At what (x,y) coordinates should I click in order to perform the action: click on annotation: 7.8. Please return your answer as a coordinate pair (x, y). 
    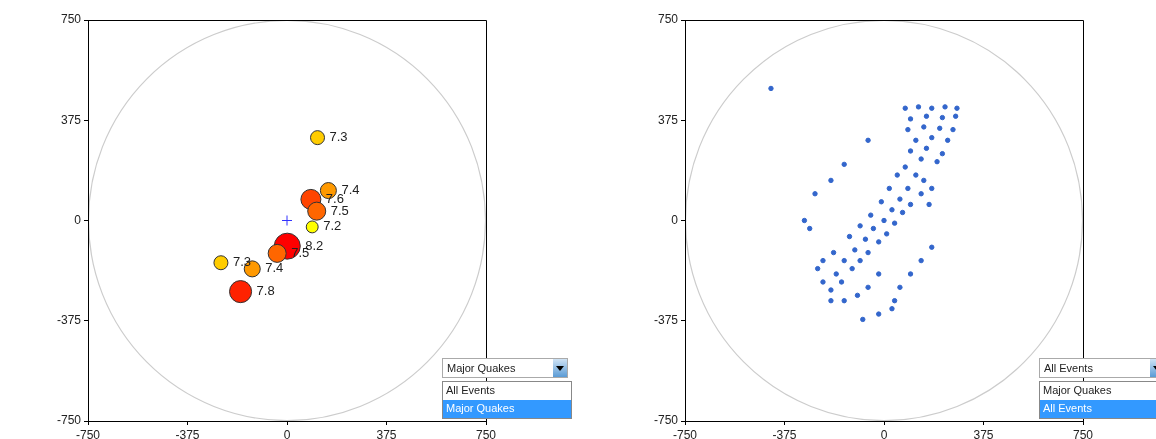
    Looking at the image, I should click on (265, 291).